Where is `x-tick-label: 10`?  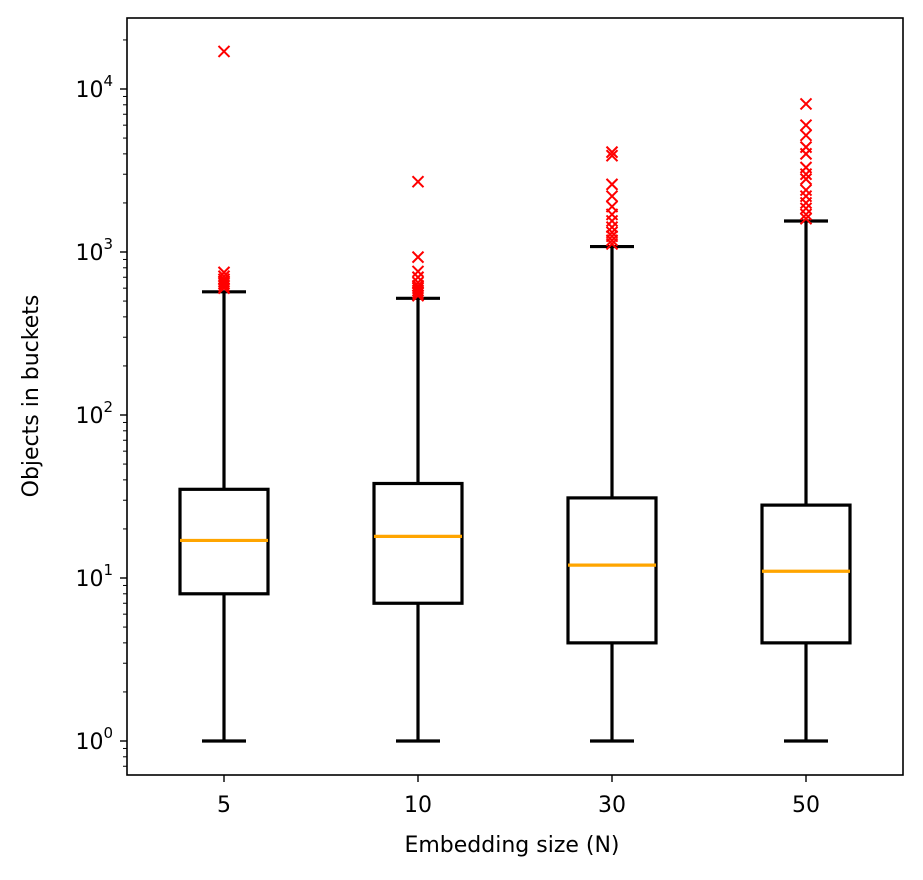
x-tick-label: 10 is located at coordinates (418, 805).